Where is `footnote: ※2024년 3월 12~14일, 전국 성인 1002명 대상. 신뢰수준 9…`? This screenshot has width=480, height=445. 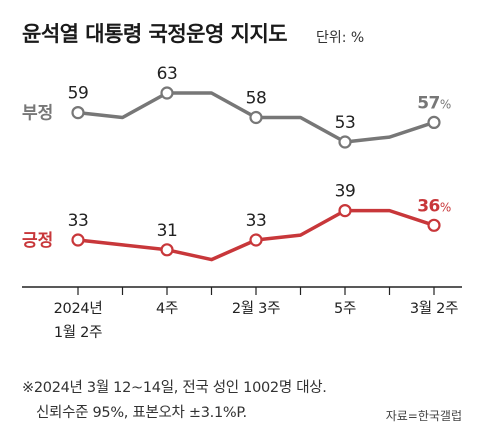 footnote: ※2024년 3월 12~14일, 전국 성인 1002명 대상. 신뢰수준 9… is located at coordinates (174, 401).